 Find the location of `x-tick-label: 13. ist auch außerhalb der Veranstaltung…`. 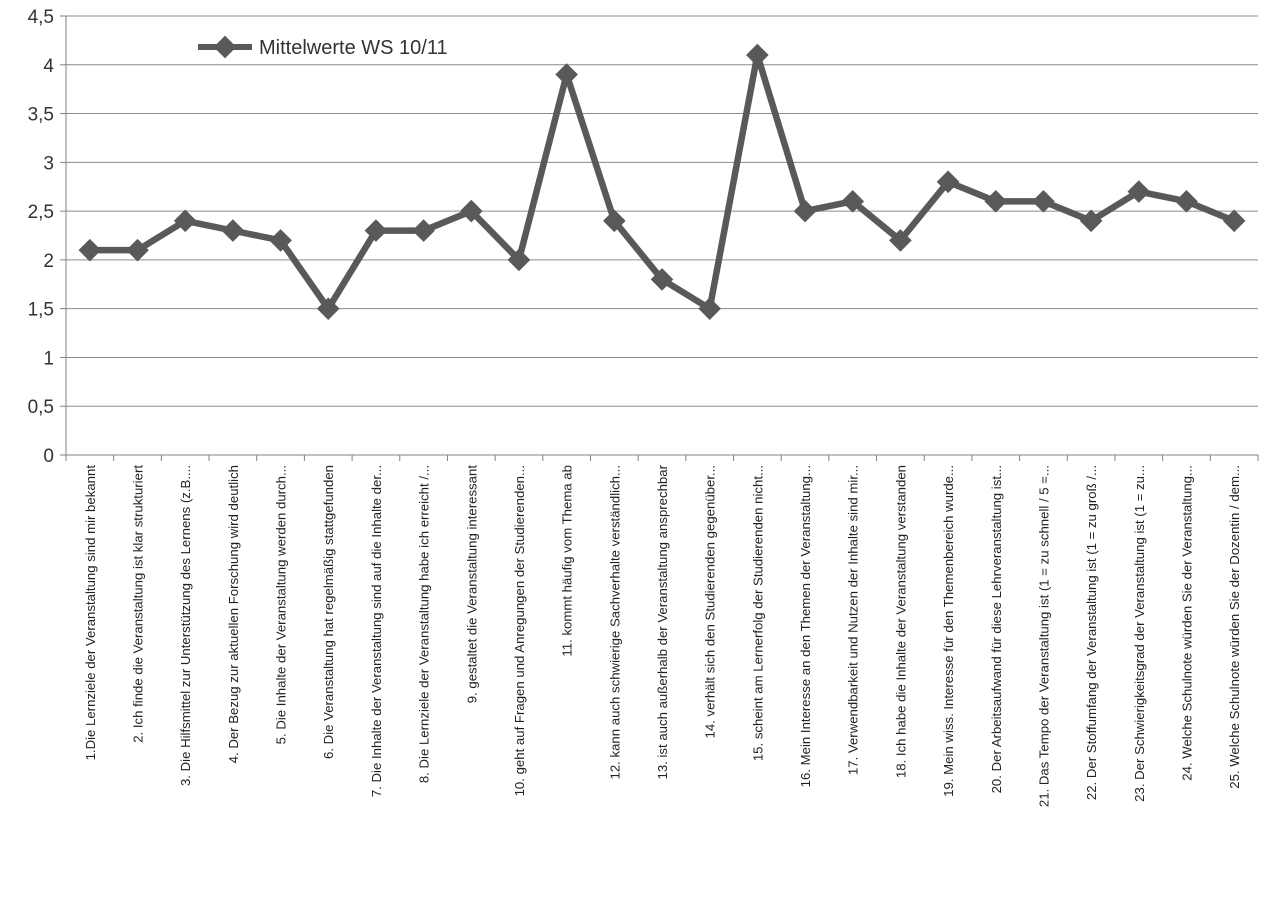

x-tick-label: 13. ist auch außerhalb der Veranstaltung… is located at coordinates (662, 621).